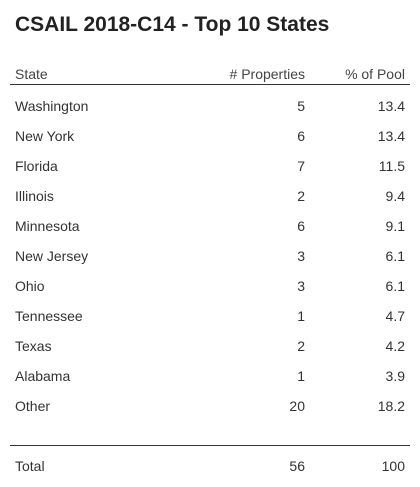 This screenshot has width=420, height=487. I want to click on total-properties: 56, so click(297, 466).